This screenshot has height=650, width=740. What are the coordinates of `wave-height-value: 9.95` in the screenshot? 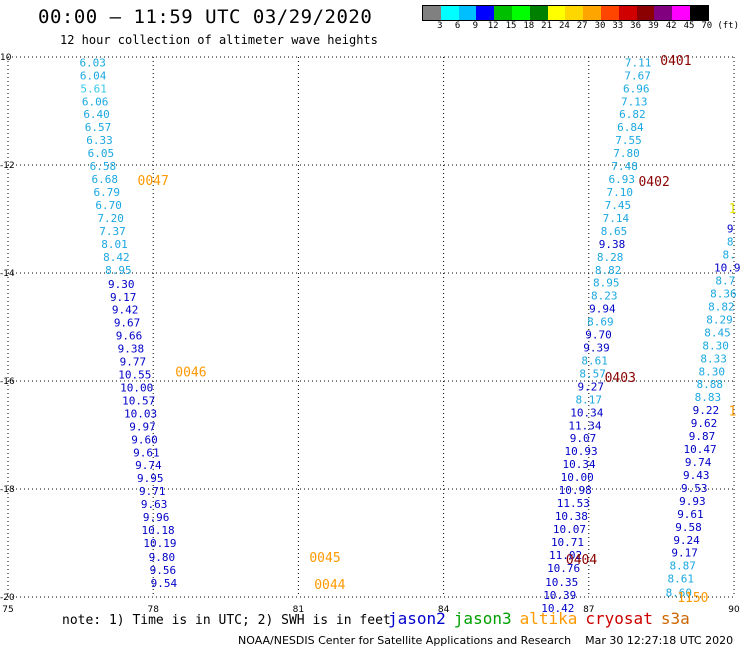 It's located at (150, 478).